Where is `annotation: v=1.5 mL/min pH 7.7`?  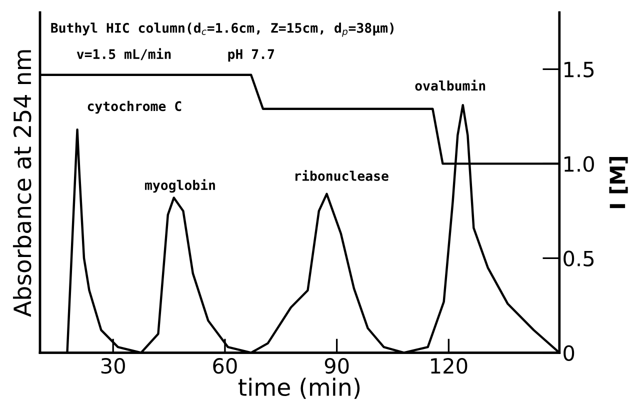
annotation: v=1.5 mL/min pH 7.7 is located at coordinates (175, 55).